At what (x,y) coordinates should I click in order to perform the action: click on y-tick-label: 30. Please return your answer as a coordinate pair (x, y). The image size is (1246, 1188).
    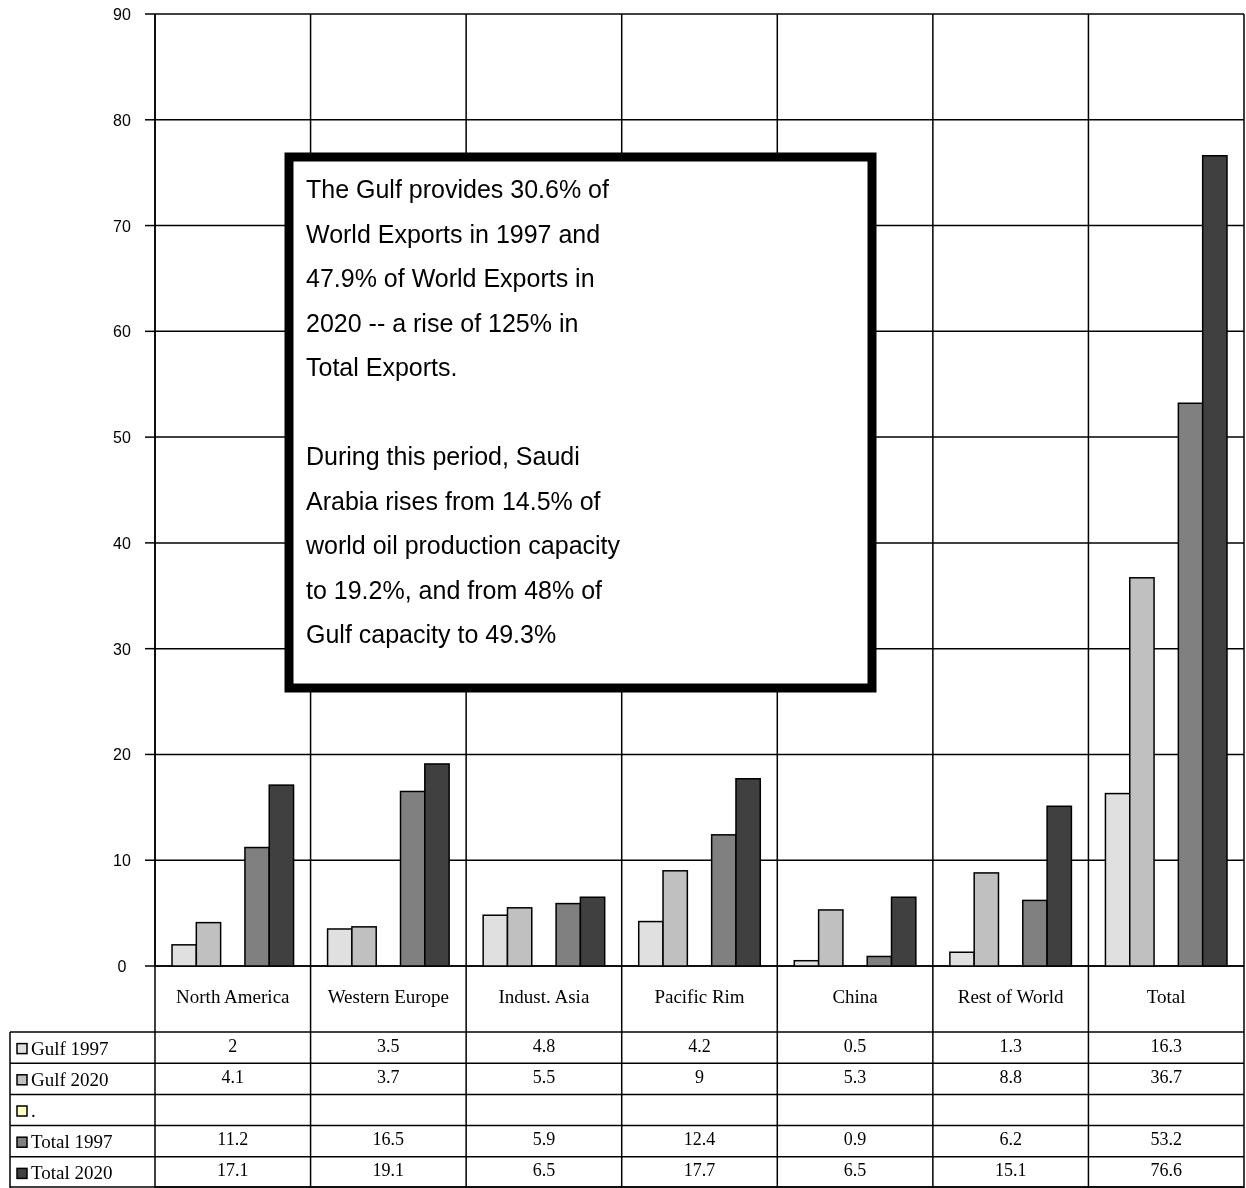
    Looking at the image, I should click on (122, 649).